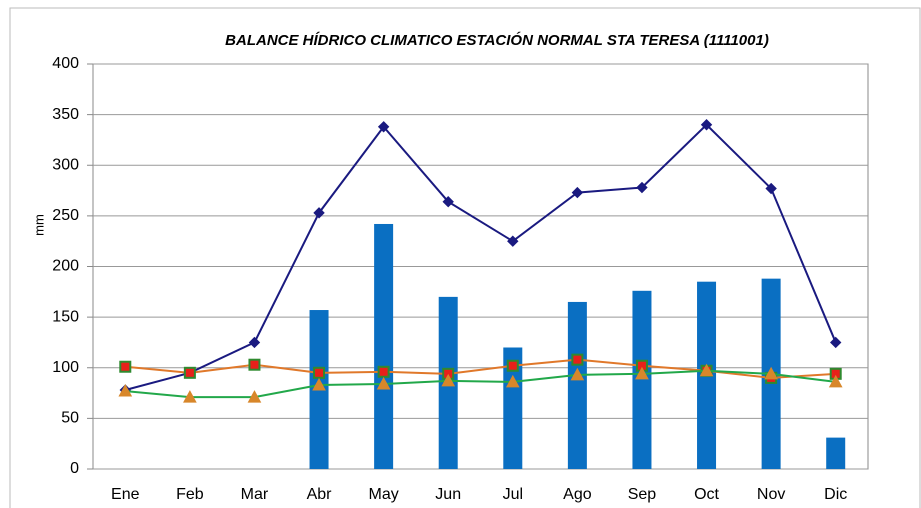 The image size is (921, 508). I want to click on y-tick-label: 200, so click(65, 266).